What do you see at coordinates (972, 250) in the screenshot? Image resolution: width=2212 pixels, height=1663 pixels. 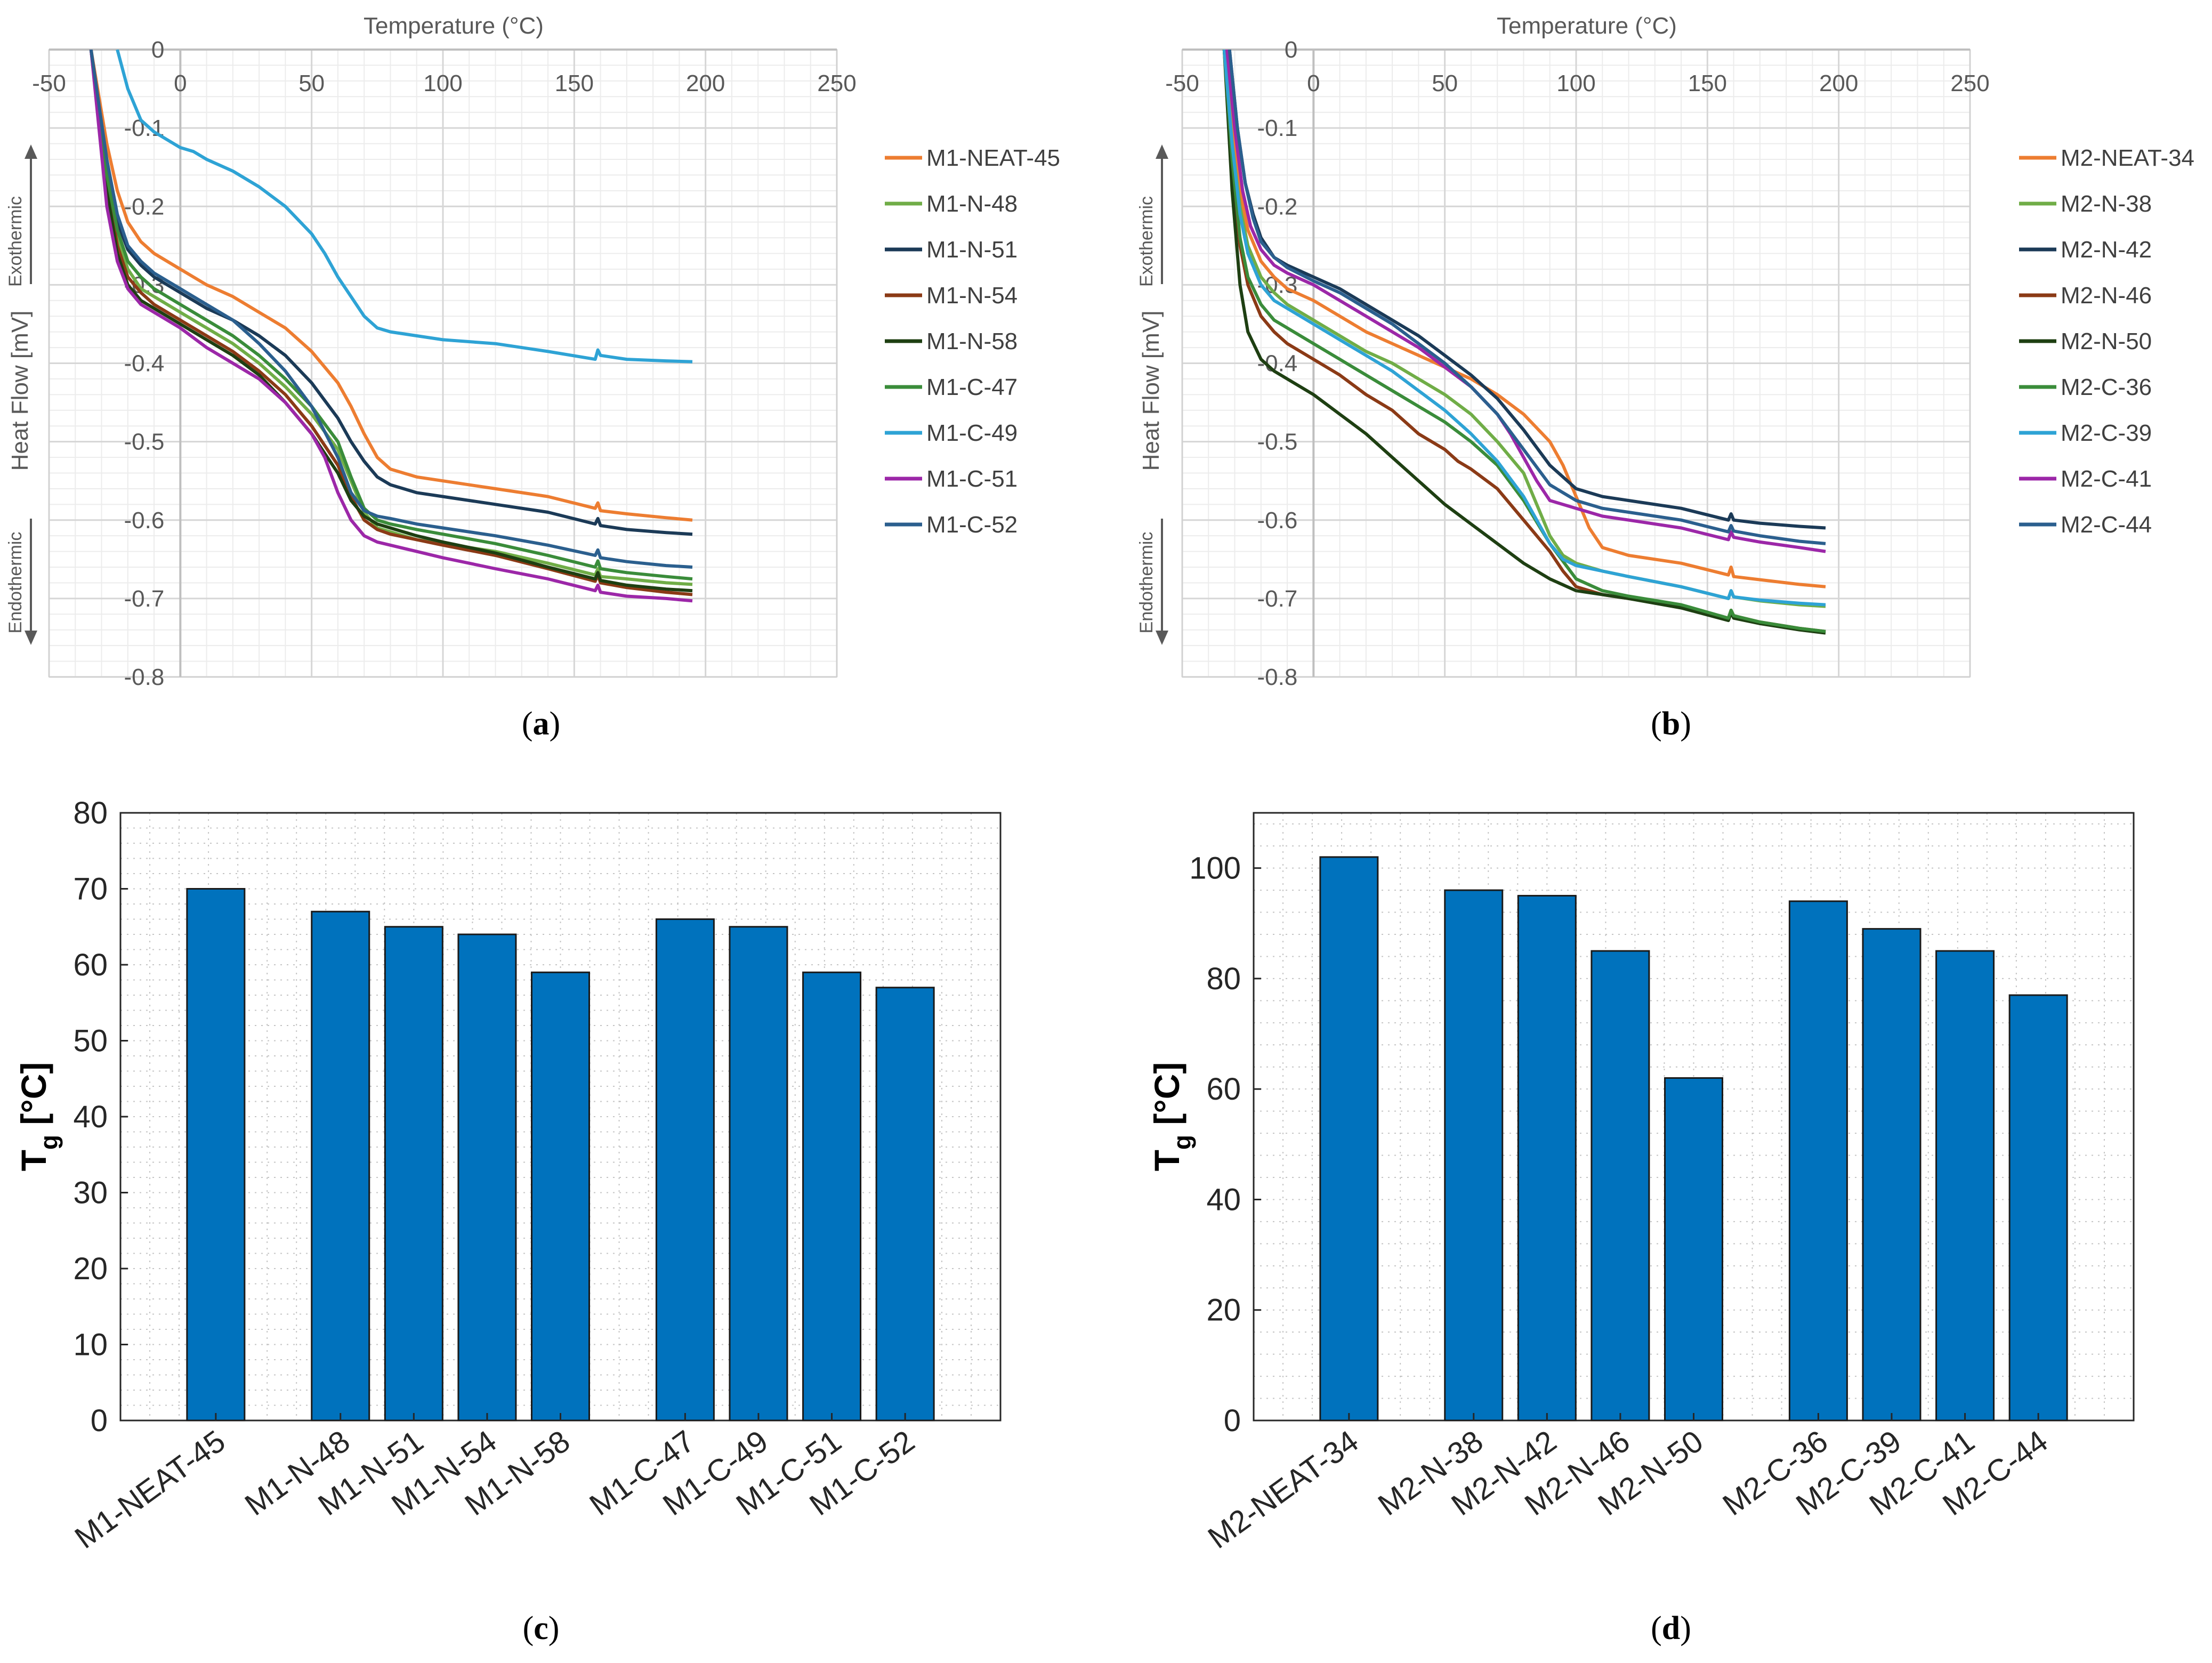 I see `legend-label-M1-N-51: M1-N-51` at bounding box center [972, 250].